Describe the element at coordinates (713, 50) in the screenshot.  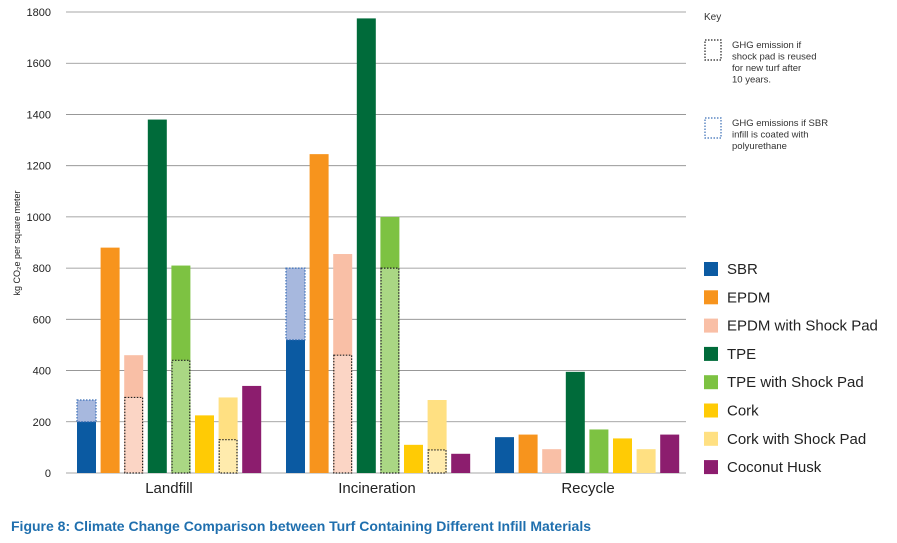
I see `key-swatch-reused` at that location.